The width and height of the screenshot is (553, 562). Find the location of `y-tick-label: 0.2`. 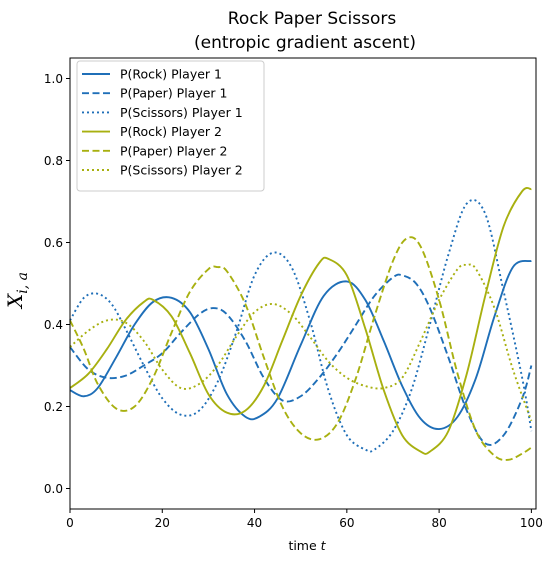

y-tick-label: 0.2 is located at coordinates (53, 407).